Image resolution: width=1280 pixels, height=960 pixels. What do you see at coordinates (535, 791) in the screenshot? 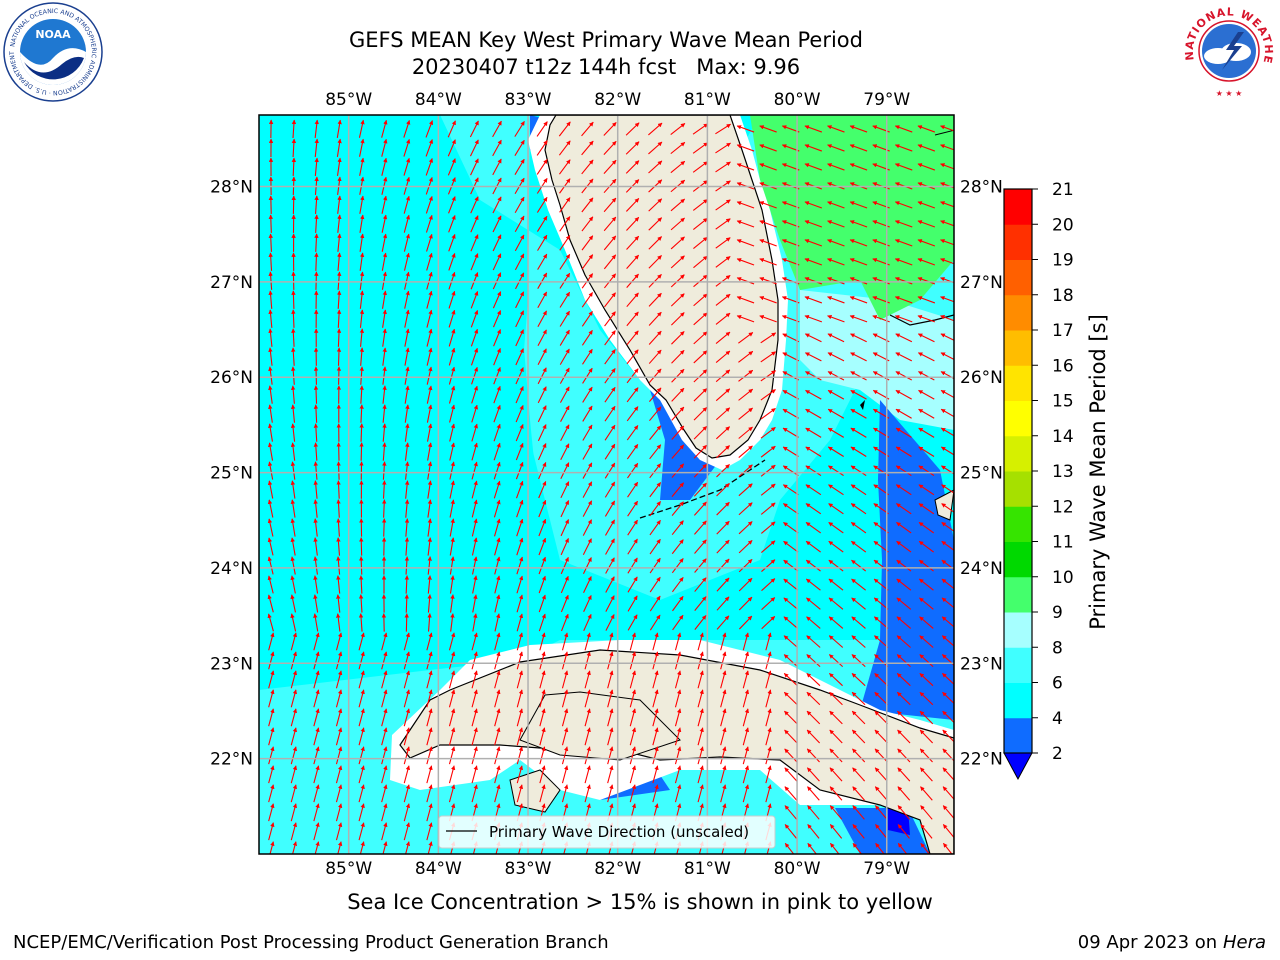
I see `isla-de-la-juventud` at bounding box center [535, 791].